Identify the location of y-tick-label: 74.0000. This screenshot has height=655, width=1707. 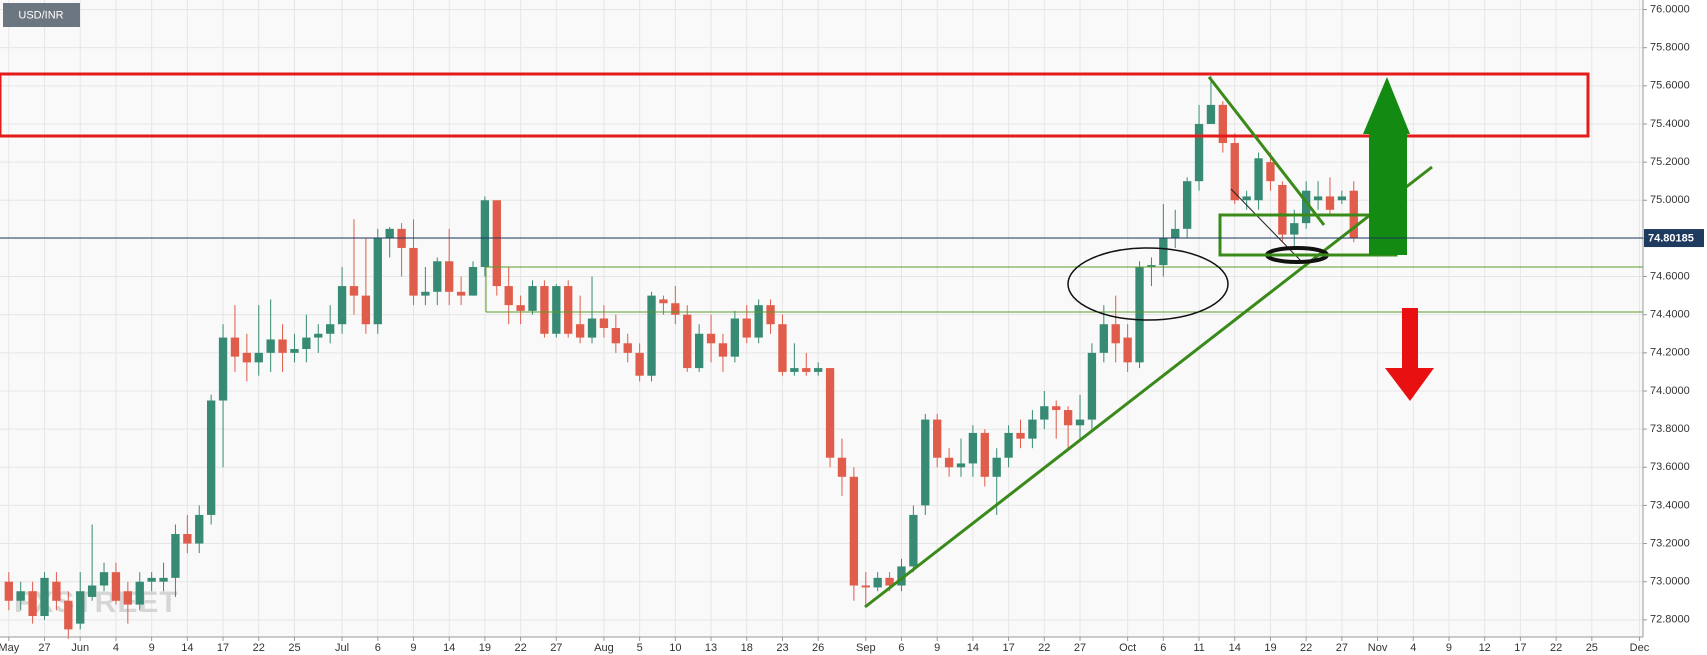
(1670, 391).